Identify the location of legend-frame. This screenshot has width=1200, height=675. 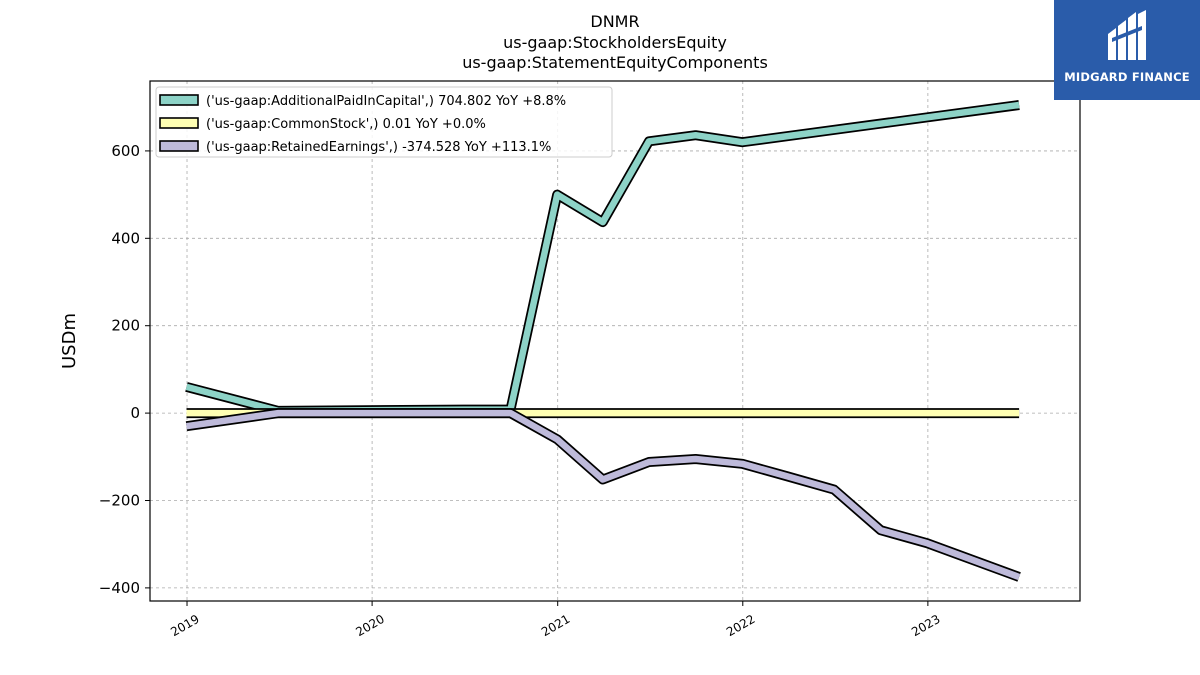
(384, 122).